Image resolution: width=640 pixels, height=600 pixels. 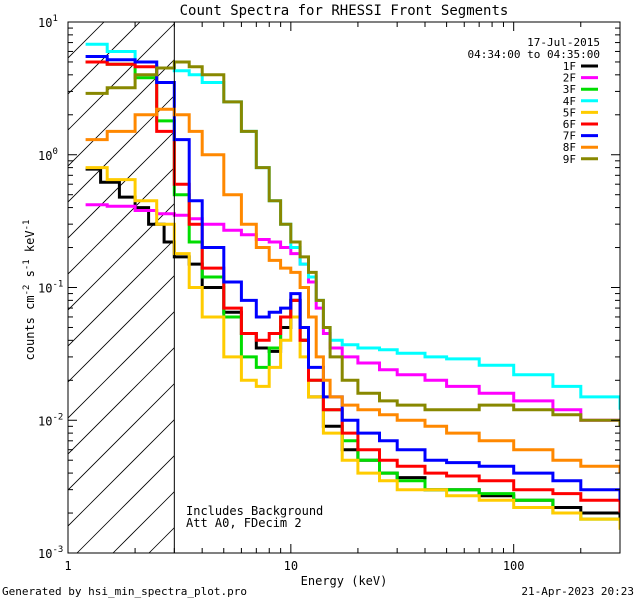 What do you see at coordinates (569, 147) in the screenshot?
I see `legend-label-8f: 8F` at bounding box center [569, 147].